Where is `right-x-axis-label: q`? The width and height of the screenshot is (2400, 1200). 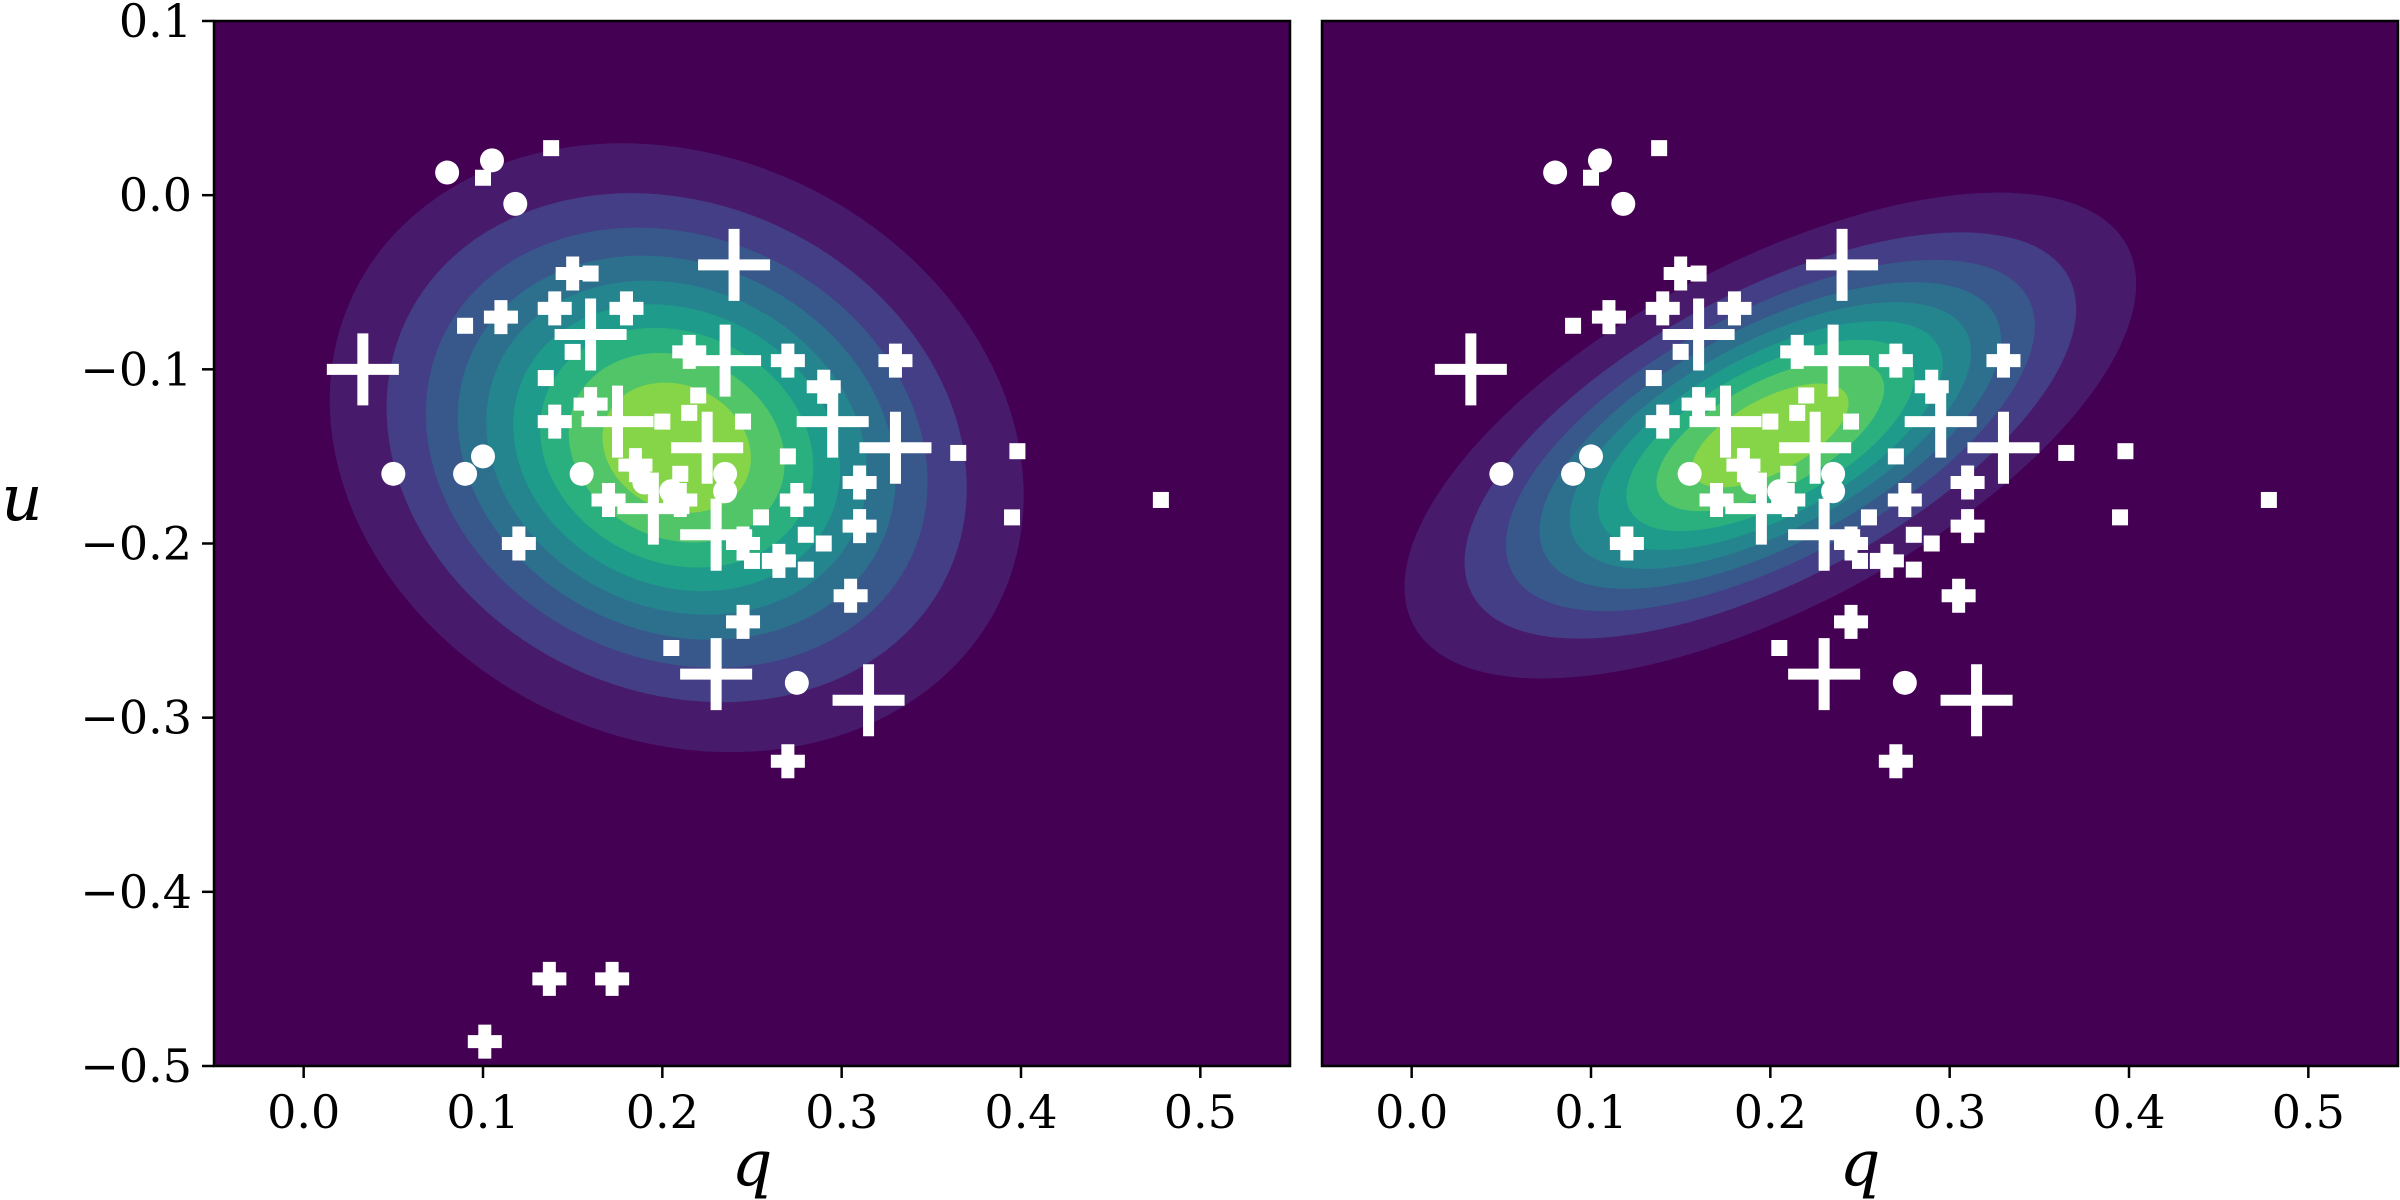
right-x-axis-label: q is located at coordinates (1860, 1163).